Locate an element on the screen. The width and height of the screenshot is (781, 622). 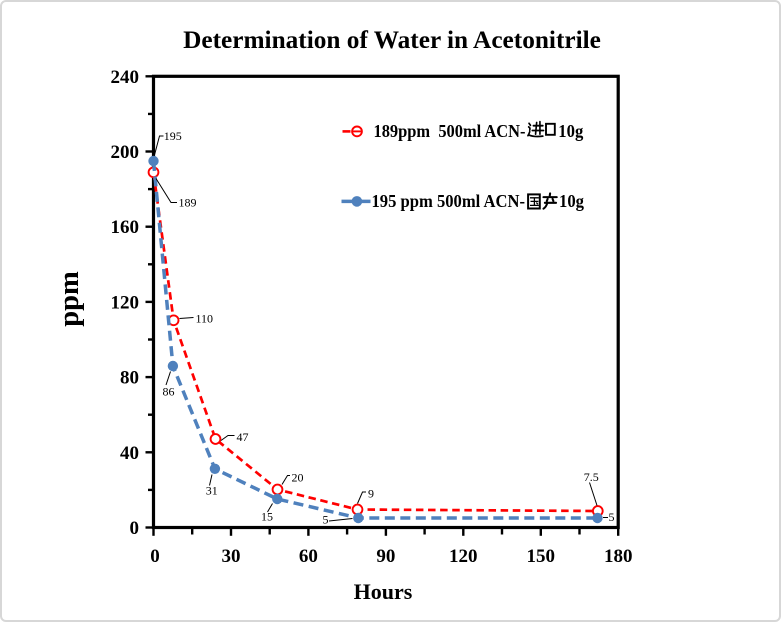
svg-text: 200 is located at coordinates (125, 152).